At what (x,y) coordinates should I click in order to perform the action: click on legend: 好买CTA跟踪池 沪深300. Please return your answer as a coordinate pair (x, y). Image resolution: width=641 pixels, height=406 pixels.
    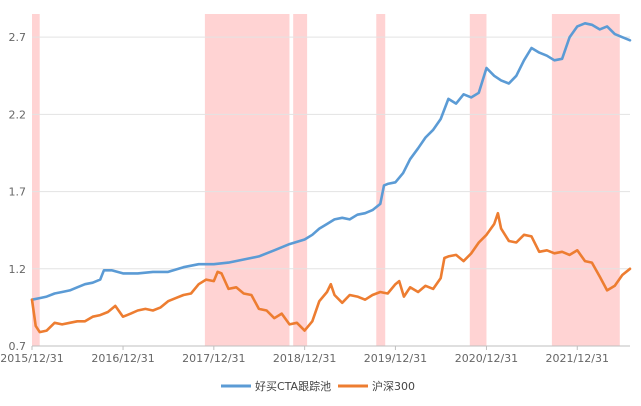
    Looking at the image, I should click on (318, 386).